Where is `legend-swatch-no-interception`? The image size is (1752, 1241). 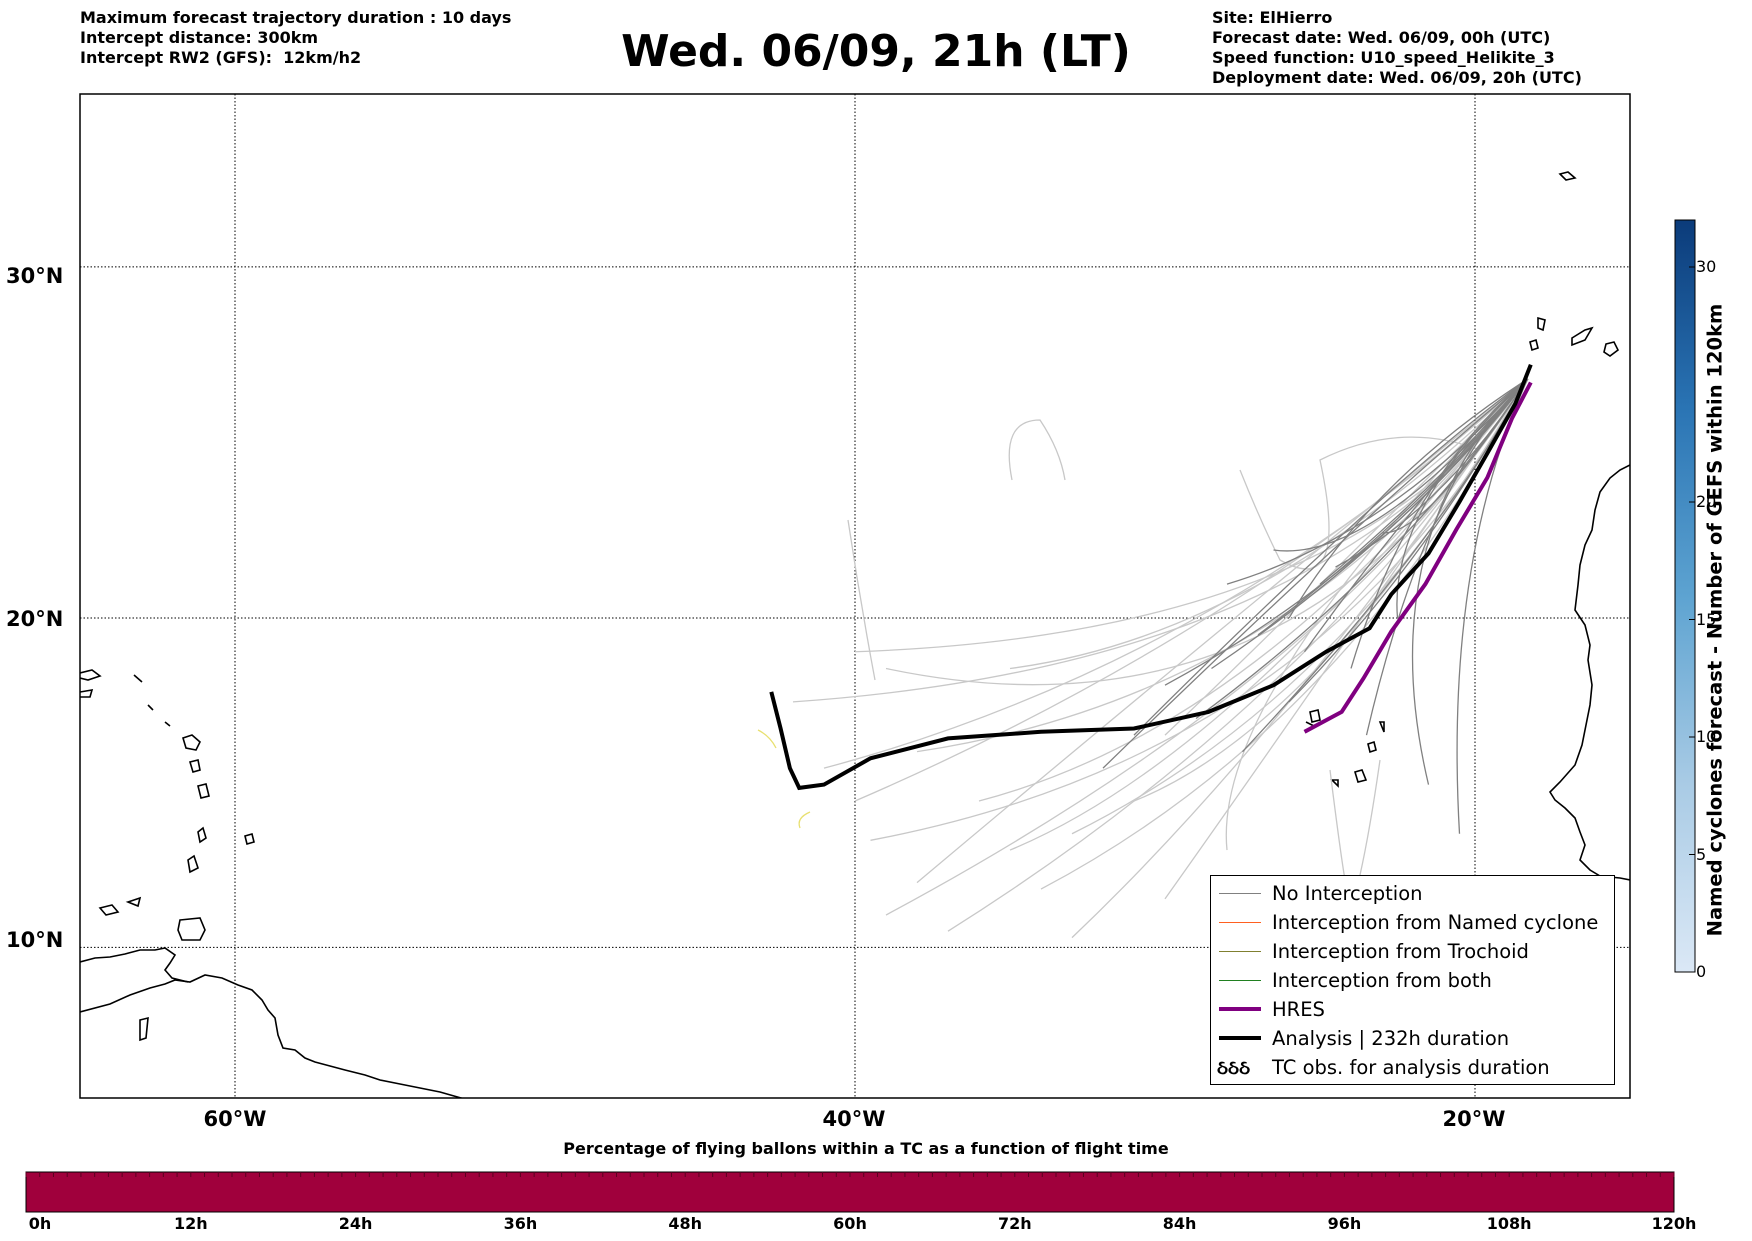
legend-swatch-no-interception is located at coordinates (1240, 893).